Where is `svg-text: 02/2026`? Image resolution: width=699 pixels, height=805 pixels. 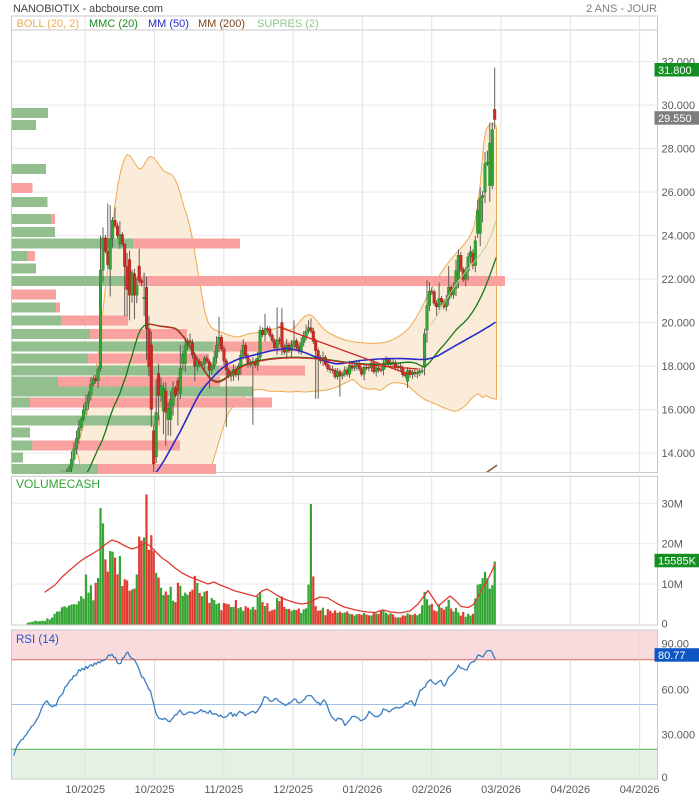
svg-text: 02/2026 is located at coordinates (432, 790).